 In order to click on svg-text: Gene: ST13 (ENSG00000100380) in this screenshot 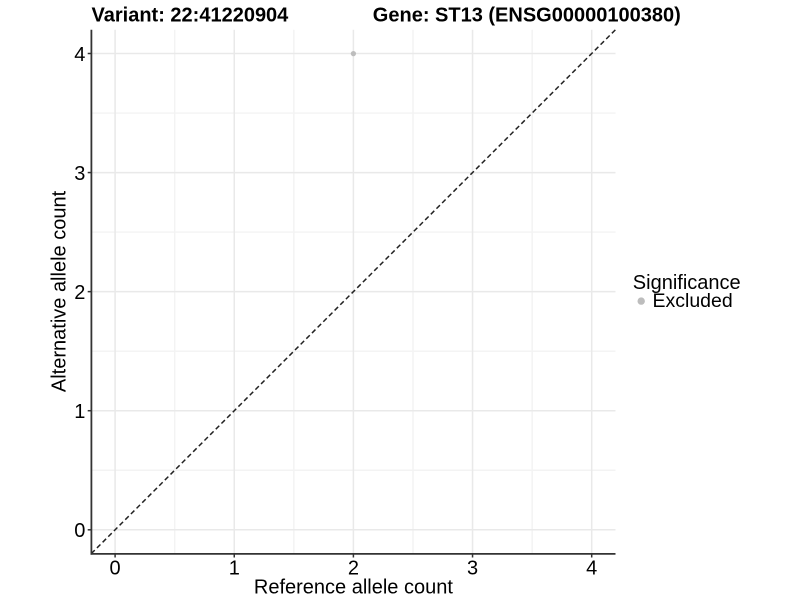, I will do `click(527, 15)`.